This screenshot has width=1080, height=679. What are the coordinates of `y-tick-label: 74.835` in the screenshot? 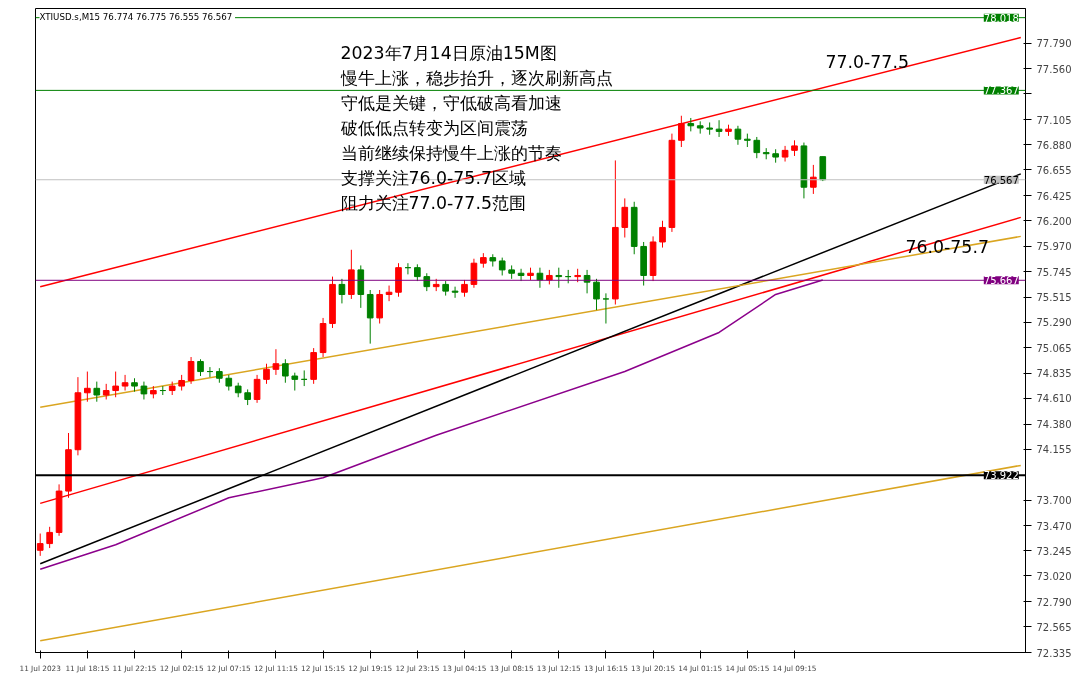 It's located at (1054, 374).